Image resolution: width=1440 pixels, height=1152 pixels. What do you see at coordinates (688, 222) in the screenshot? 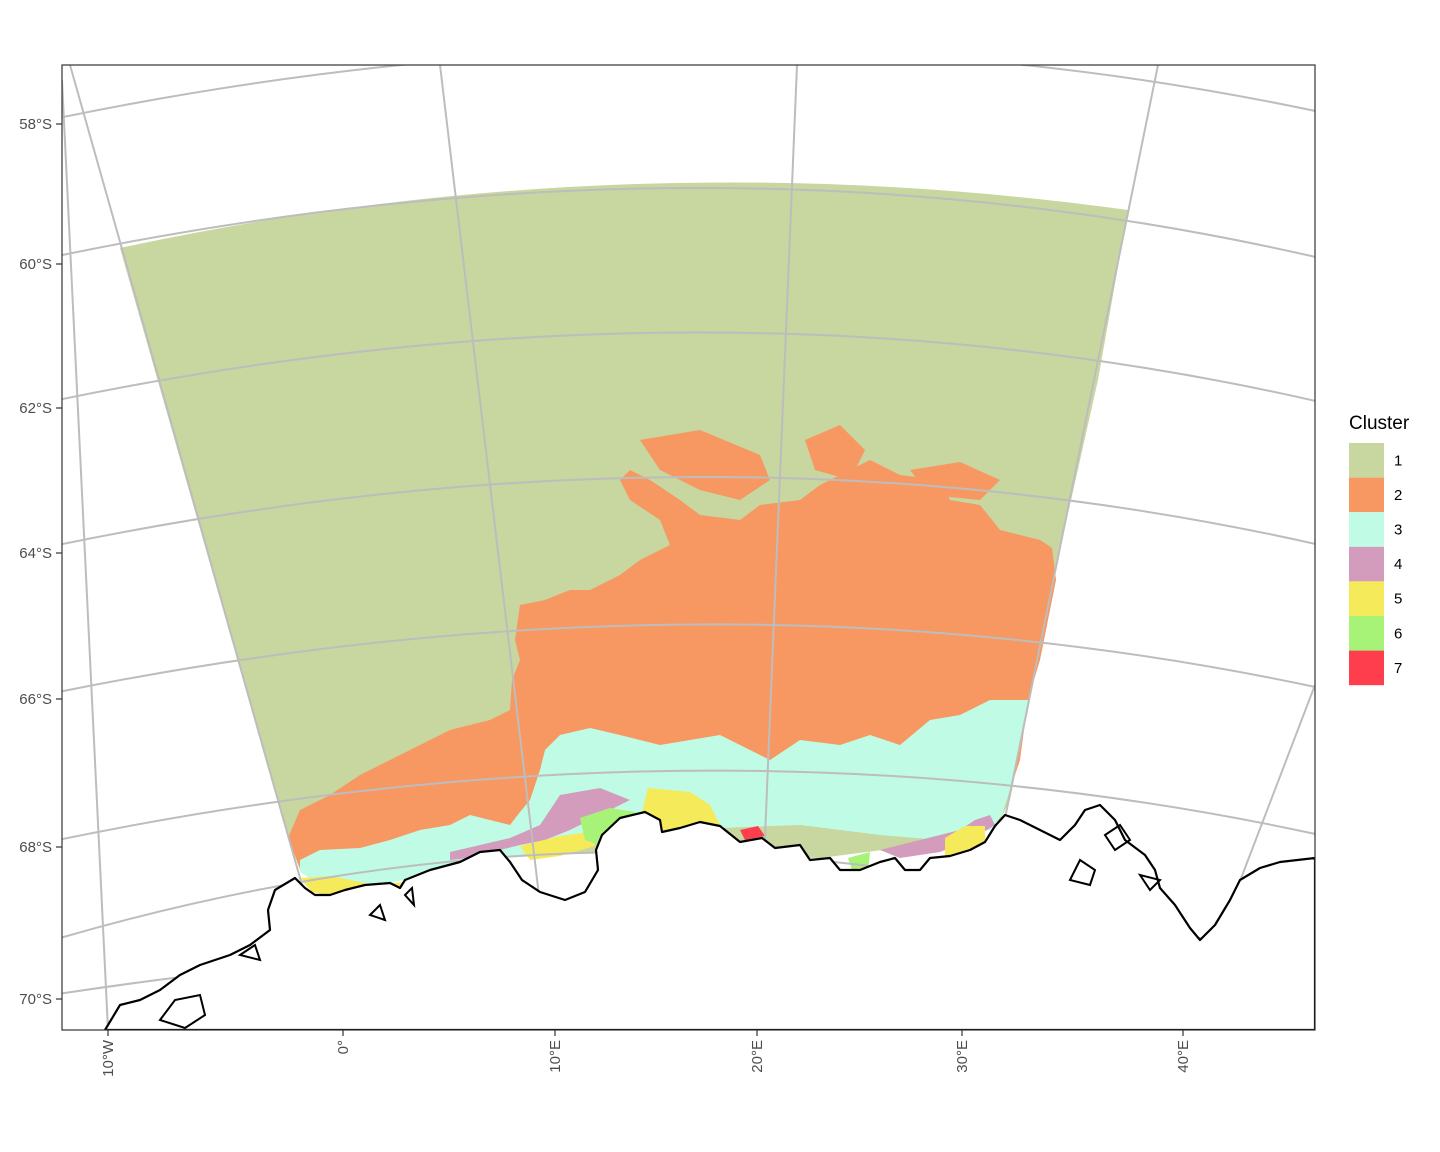
I see `parallel-60s` at bounding box center [688, 222].